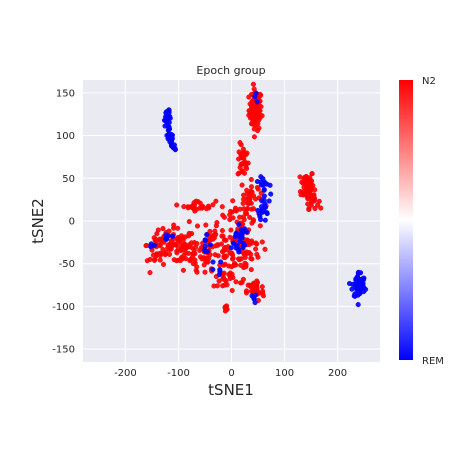 This screenshot has width=470, height=470. What do you see at coordinates (230, 70) in the screenshot?
I see `chart-title: Epoch group` at bounding box center [230, 70].